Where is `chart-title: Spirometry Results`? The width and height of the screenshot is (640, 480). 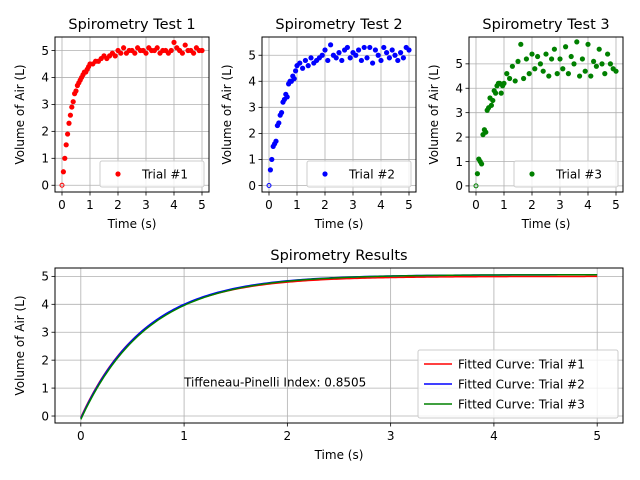
chart-title: Spirometry Results is located at coordinates (338, 256).